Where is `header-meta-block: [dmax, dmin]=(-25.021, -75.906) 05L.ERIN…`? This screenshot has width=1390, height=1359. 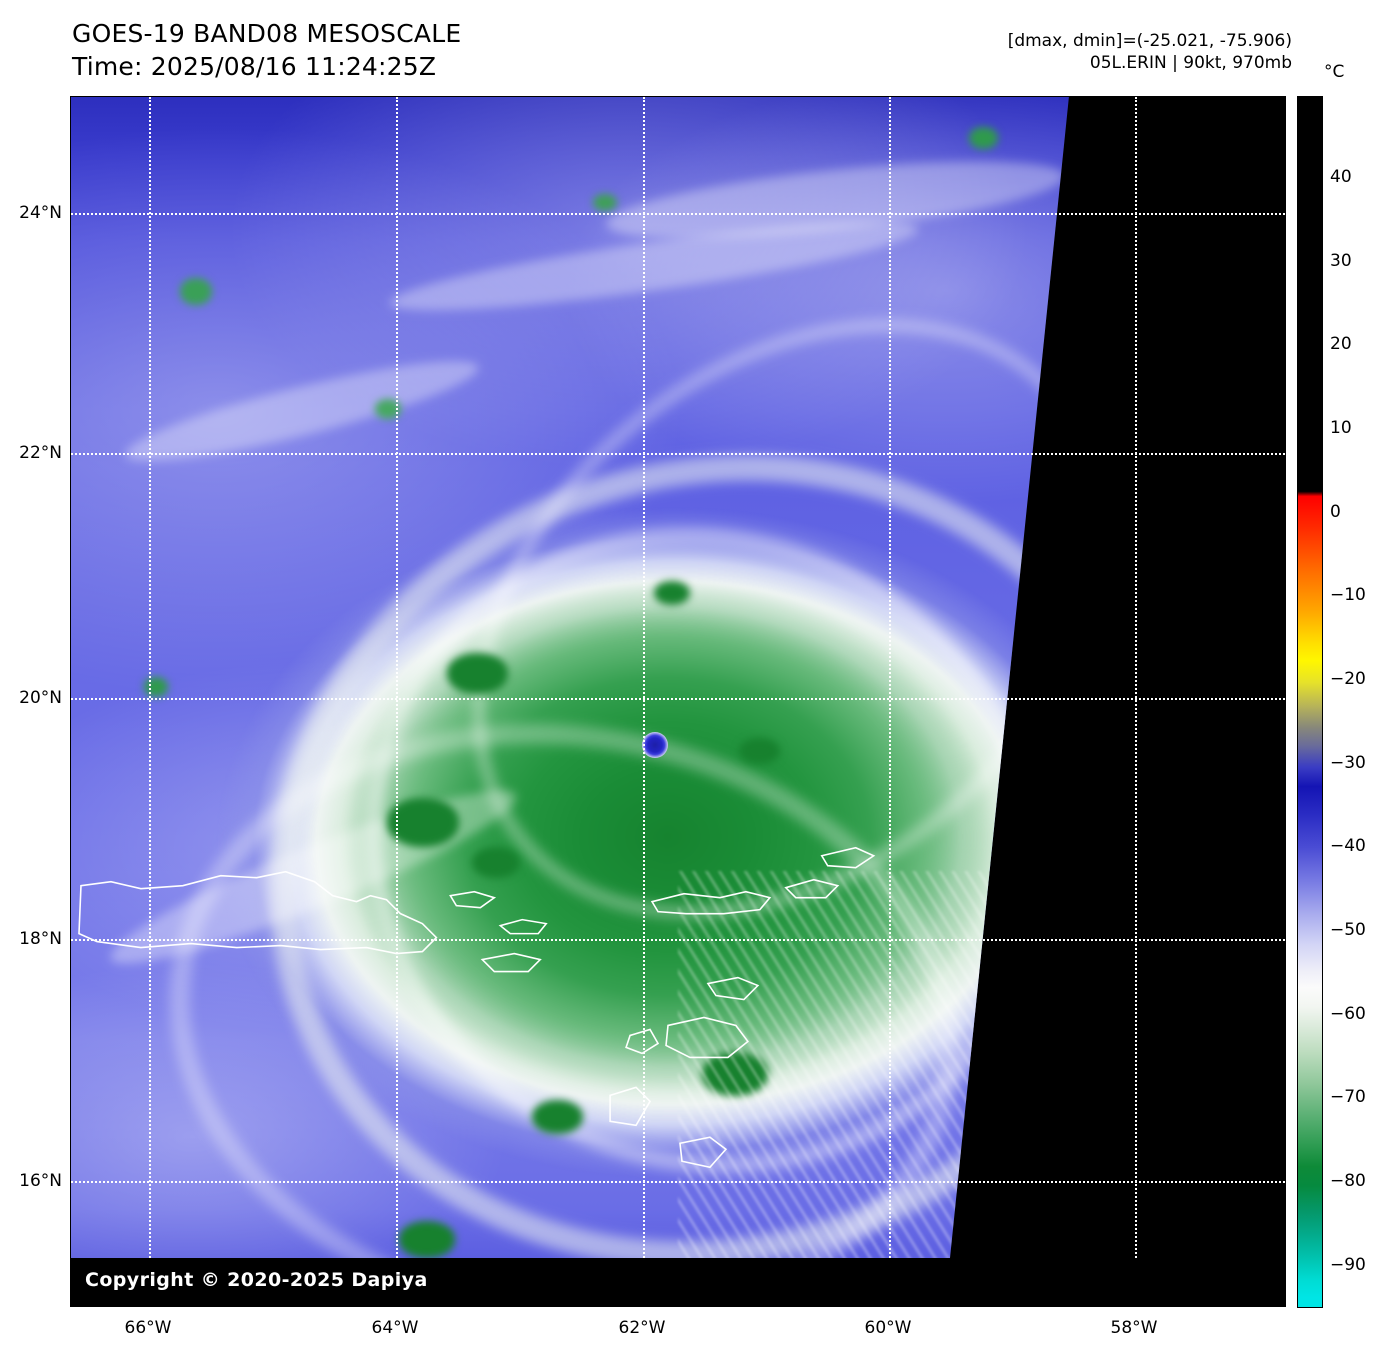 header-meta-block: [dmax, dmin]=(-25.021, -75.906) 05L.ERIN… is located at coordinates (1150, 52).